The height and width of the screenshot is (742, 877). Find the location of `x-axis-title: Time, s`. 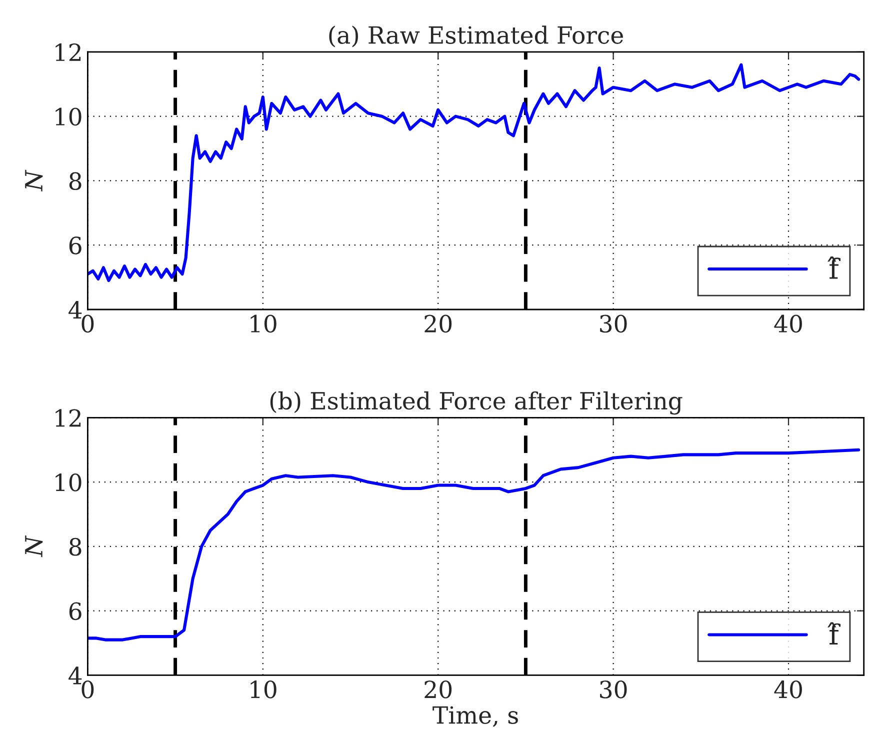

x-axis-title: Time, s is located at coordinates (475, 716).